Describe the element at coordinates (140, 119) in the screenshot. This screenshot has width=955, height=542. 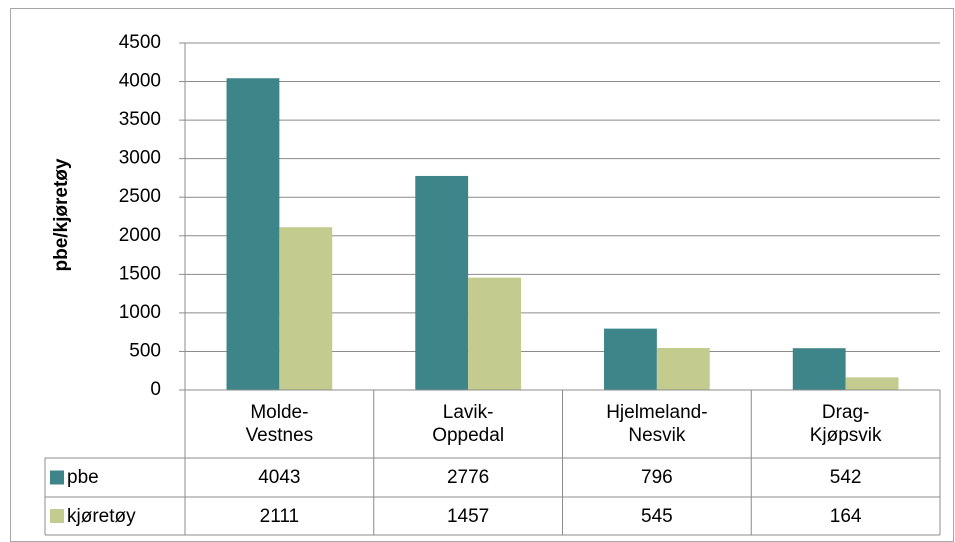
I see `y-tick-label: 3500` at that location.